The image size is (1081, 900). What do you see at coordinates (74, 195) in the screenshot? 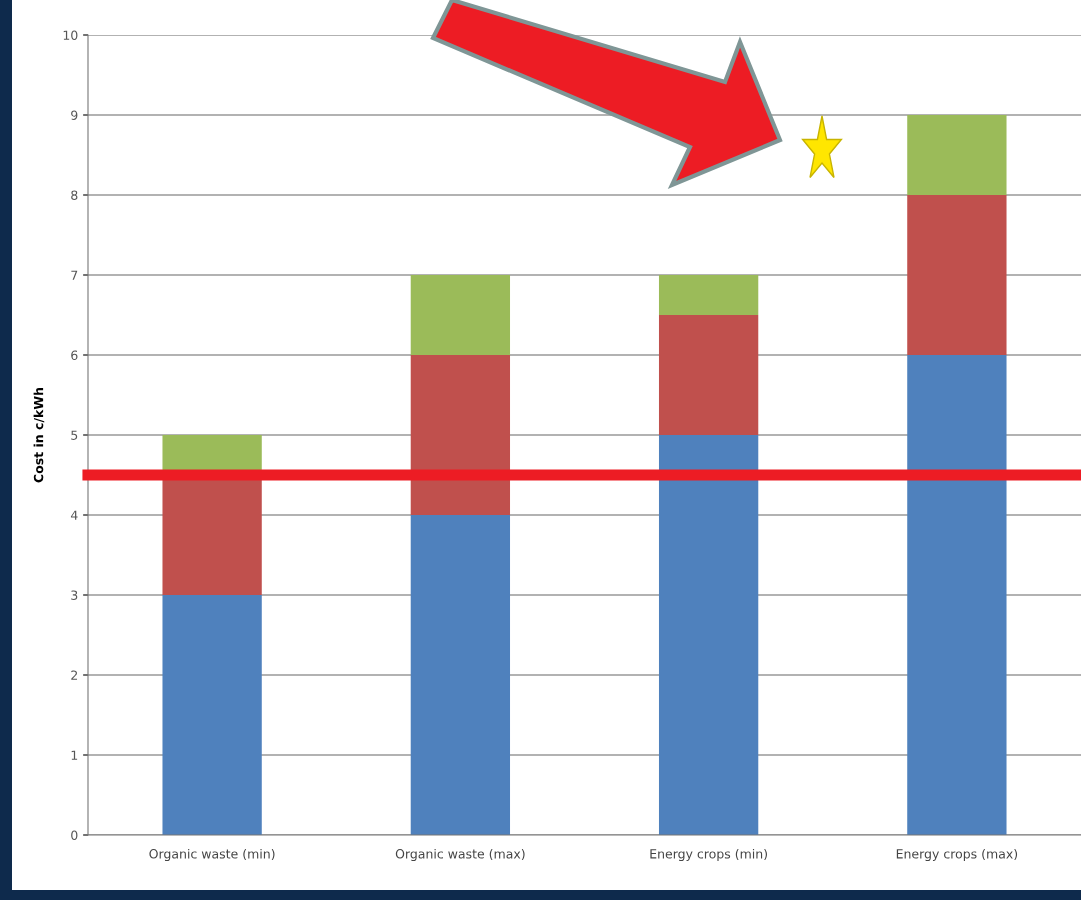
I see `y-tick-label: 8` at bounding box center [74, 195].